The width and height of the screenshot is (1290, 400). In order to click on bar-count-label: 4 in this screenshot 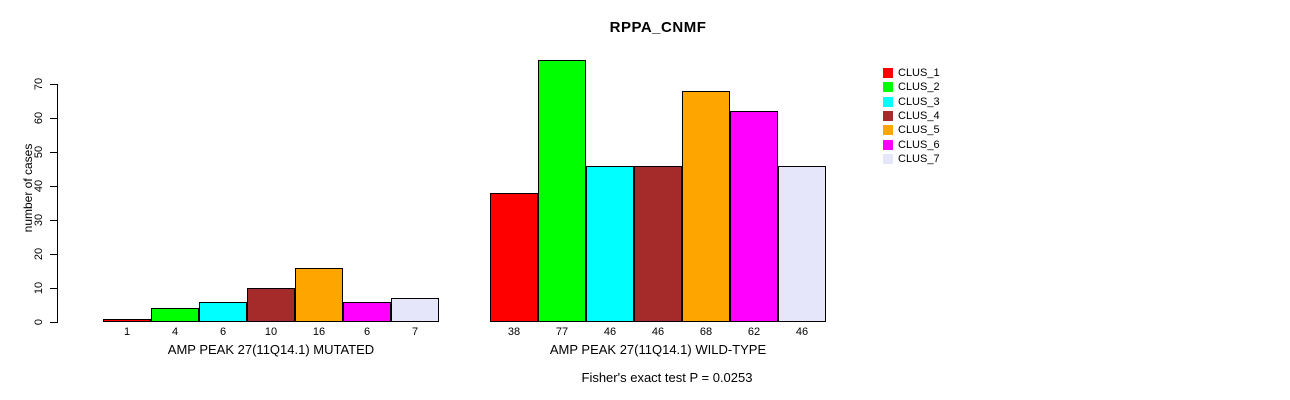, I will do `click(175, 332)`.